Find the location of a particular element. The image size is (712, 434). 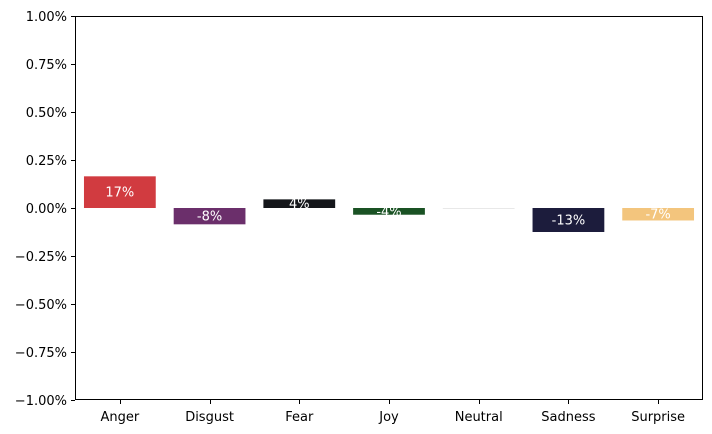

bar-joy is located at coordinates (389, 211).